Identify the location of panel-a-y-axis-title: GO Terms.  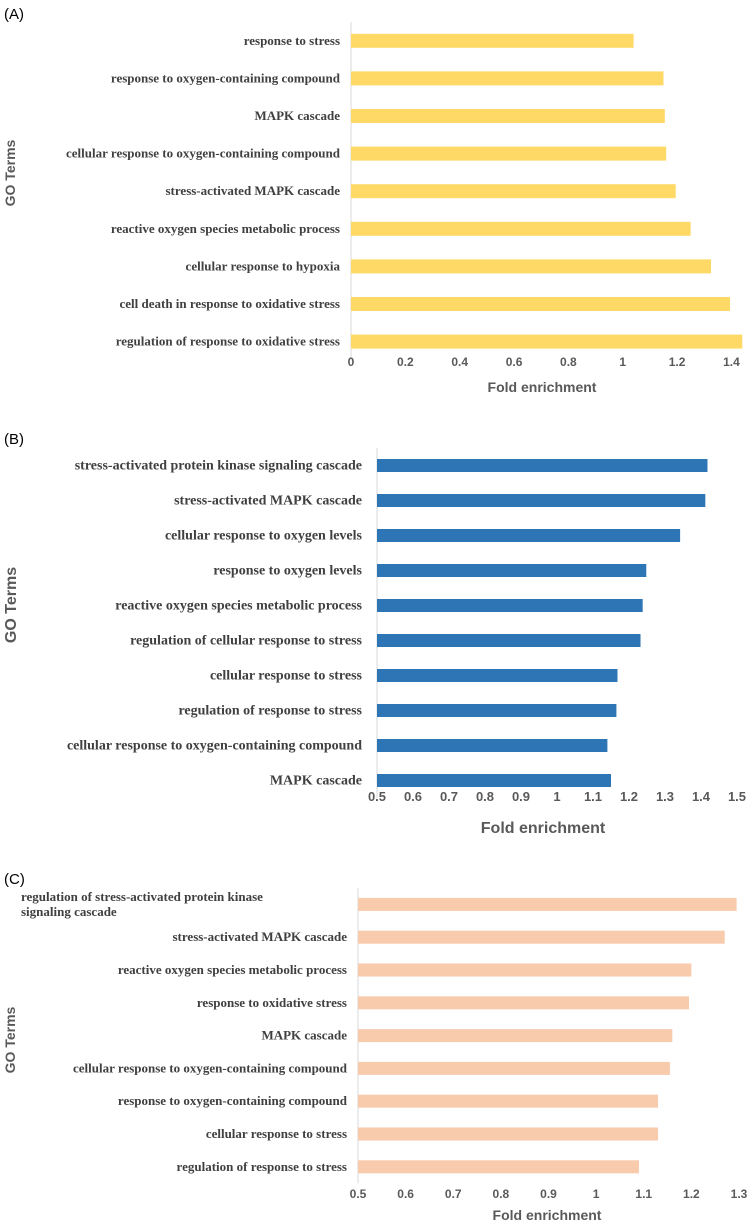
(10, 172).